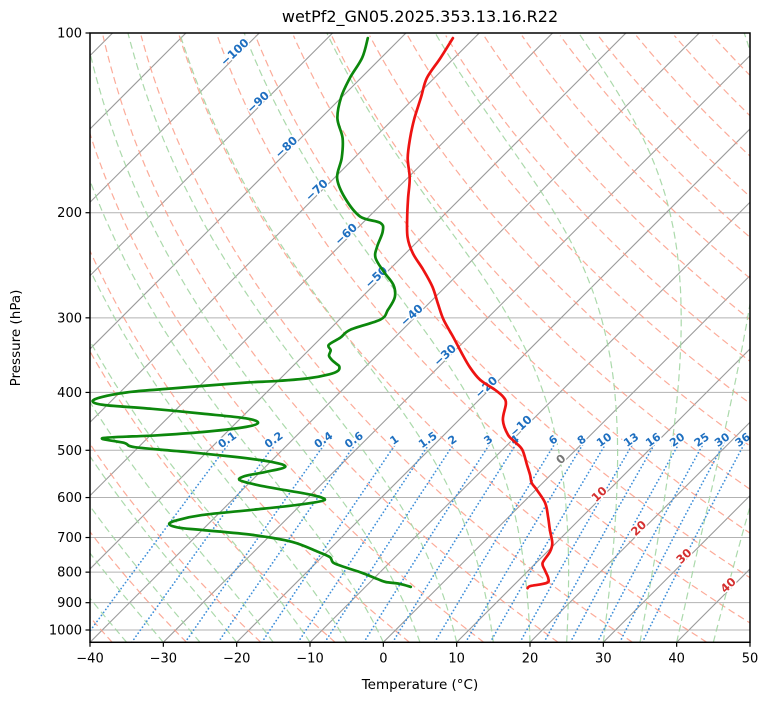  Describe the element at coordinates (445, 355) in the screenshot. I see `isotherm-label--30: −30` at that location.